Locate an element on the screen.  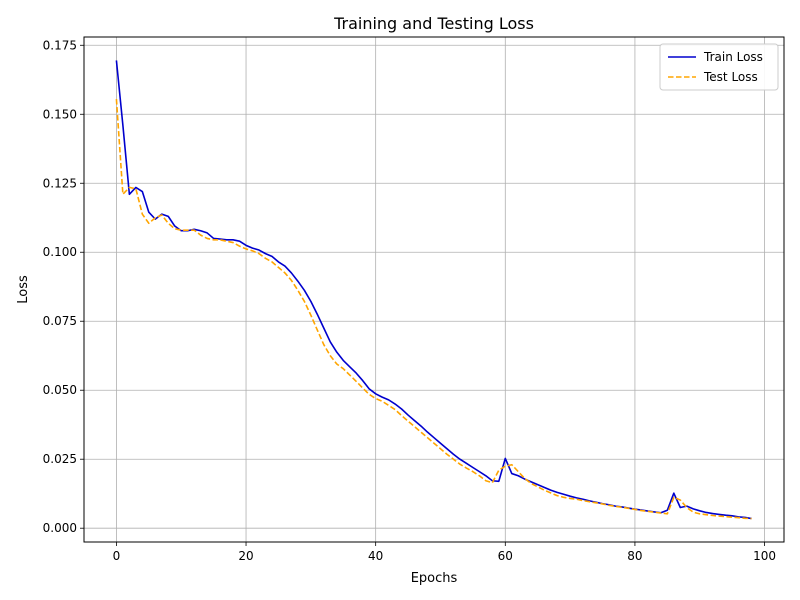
chart-title: Training and Testing Loss is located at coordinates (433, 23).